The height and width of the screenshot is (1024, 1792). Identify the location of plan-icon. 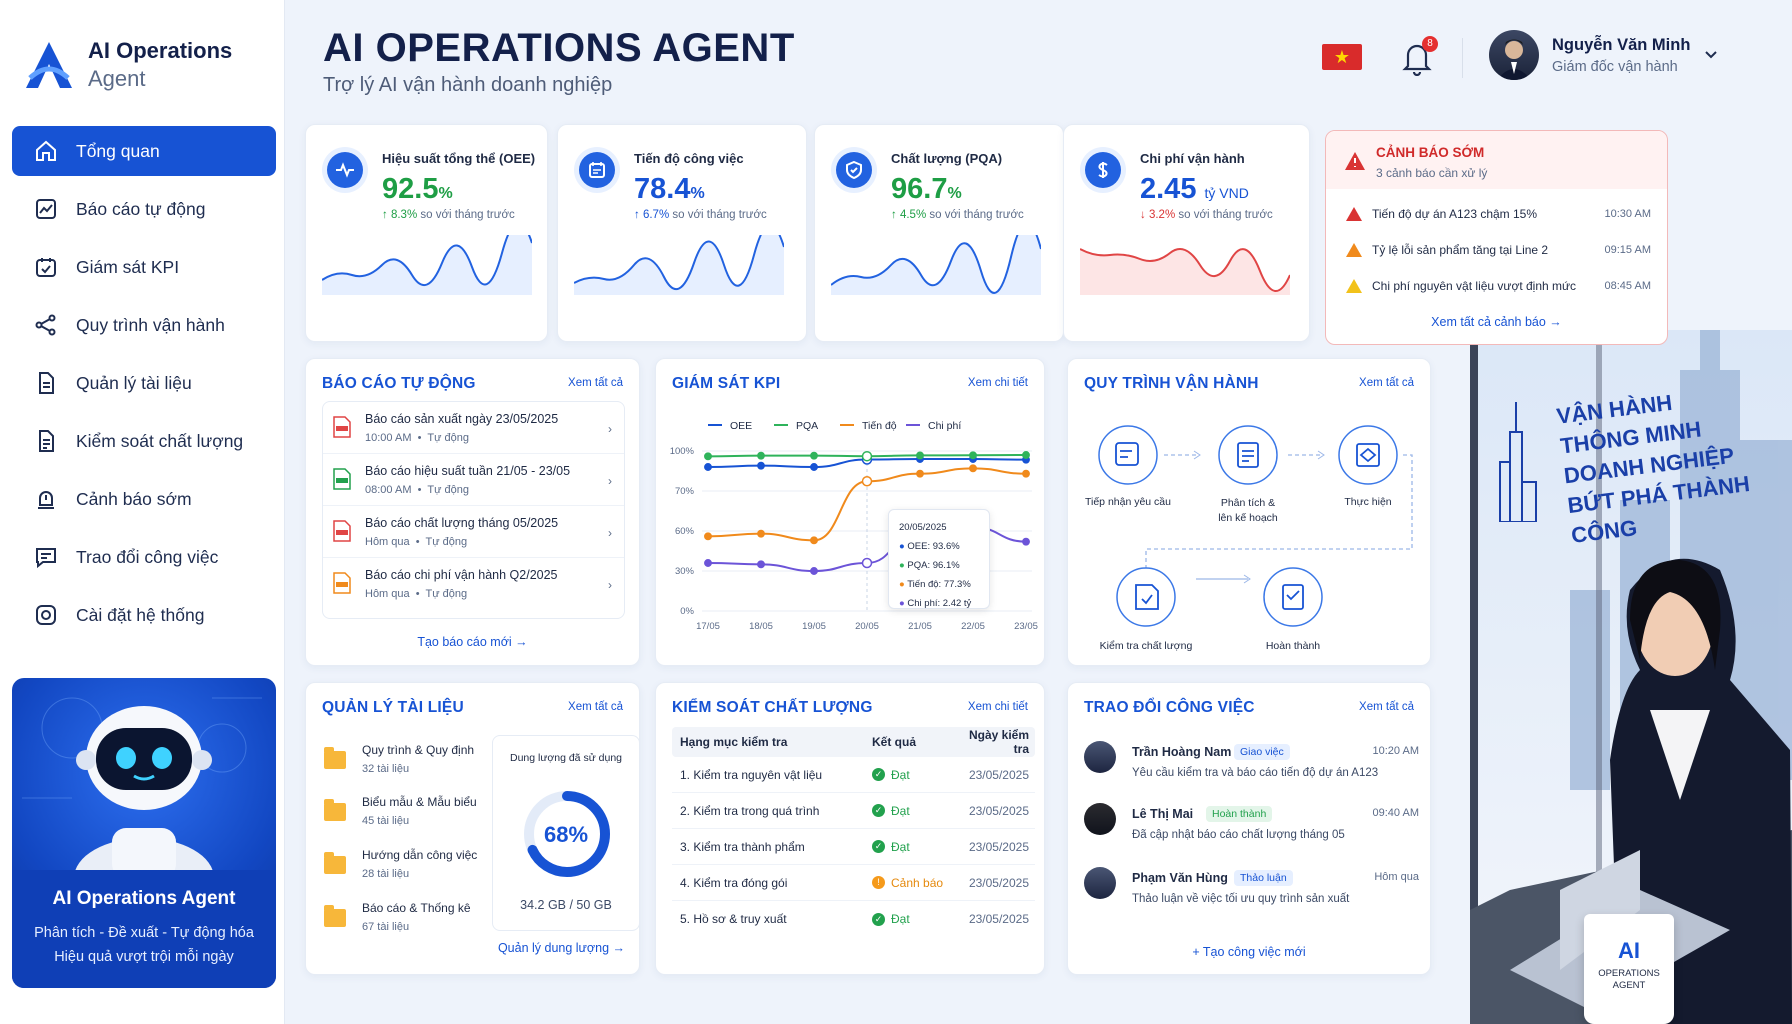
(1248, 455).